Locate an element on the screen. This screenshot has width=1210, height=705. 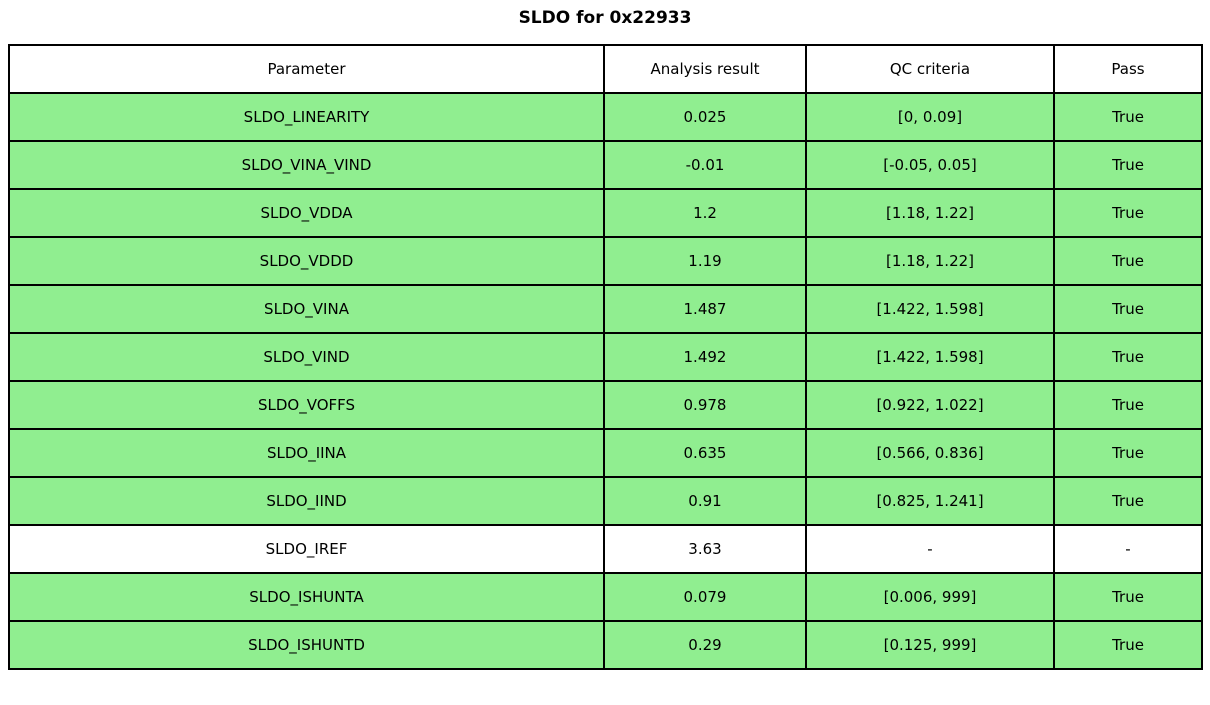
column-header-parameter: Parameter is located at coordinates (306, 69).